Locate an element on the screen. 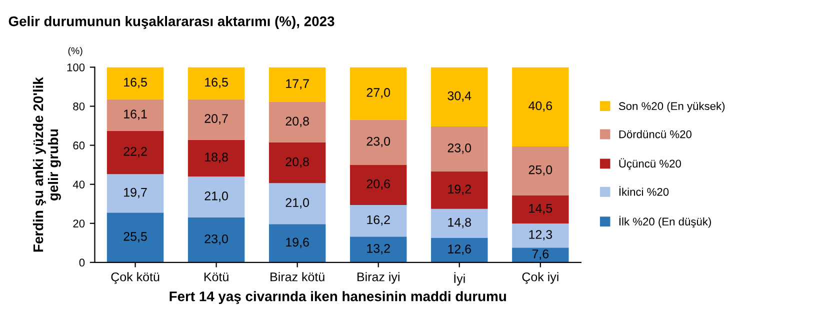 The image size is (824, 320). x-tick-label: Çok iyi is located at coordinates (540, 278).